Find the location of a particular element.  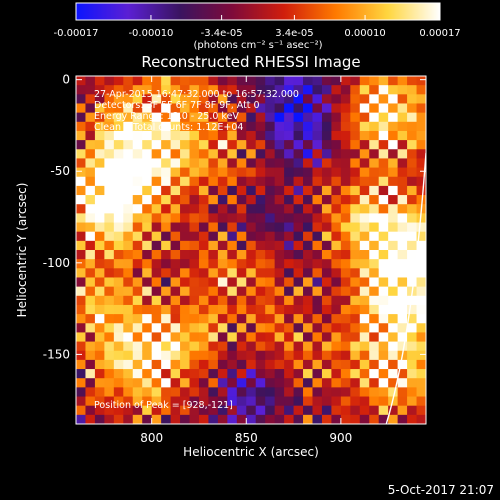

y-tick-label: -150 is located at coordinates (56, 354).